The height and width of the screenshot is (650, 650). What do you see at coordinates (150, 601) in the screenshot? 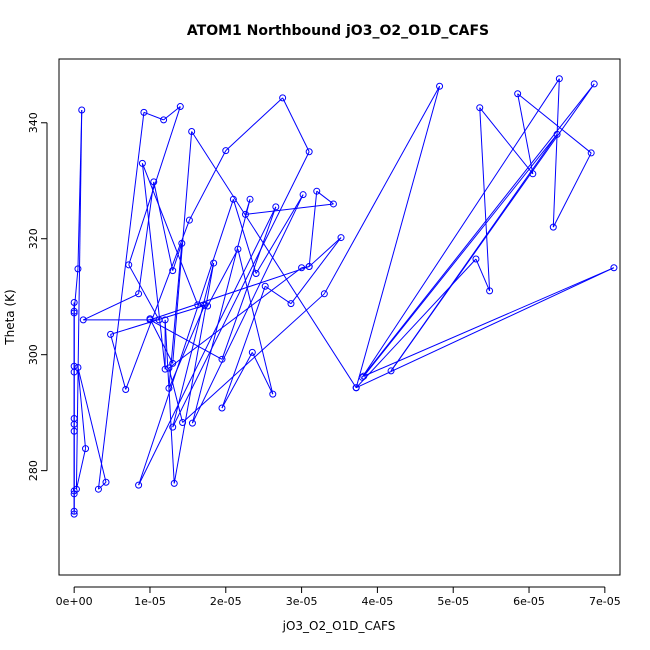
I see `x-tick-label: 1e-05` at bounding box center [150, 601].